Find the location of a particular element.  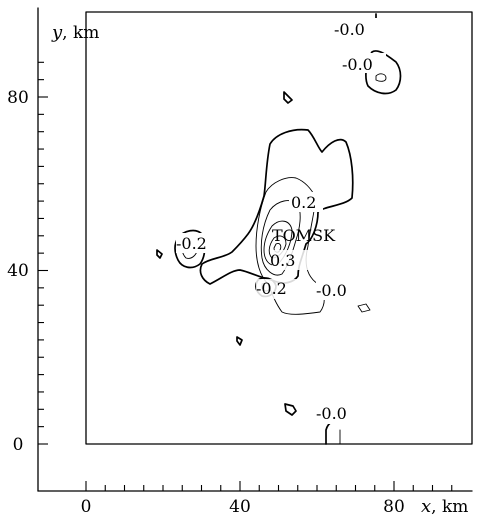

x-axis-name: x is located at coordinates (426, 506).